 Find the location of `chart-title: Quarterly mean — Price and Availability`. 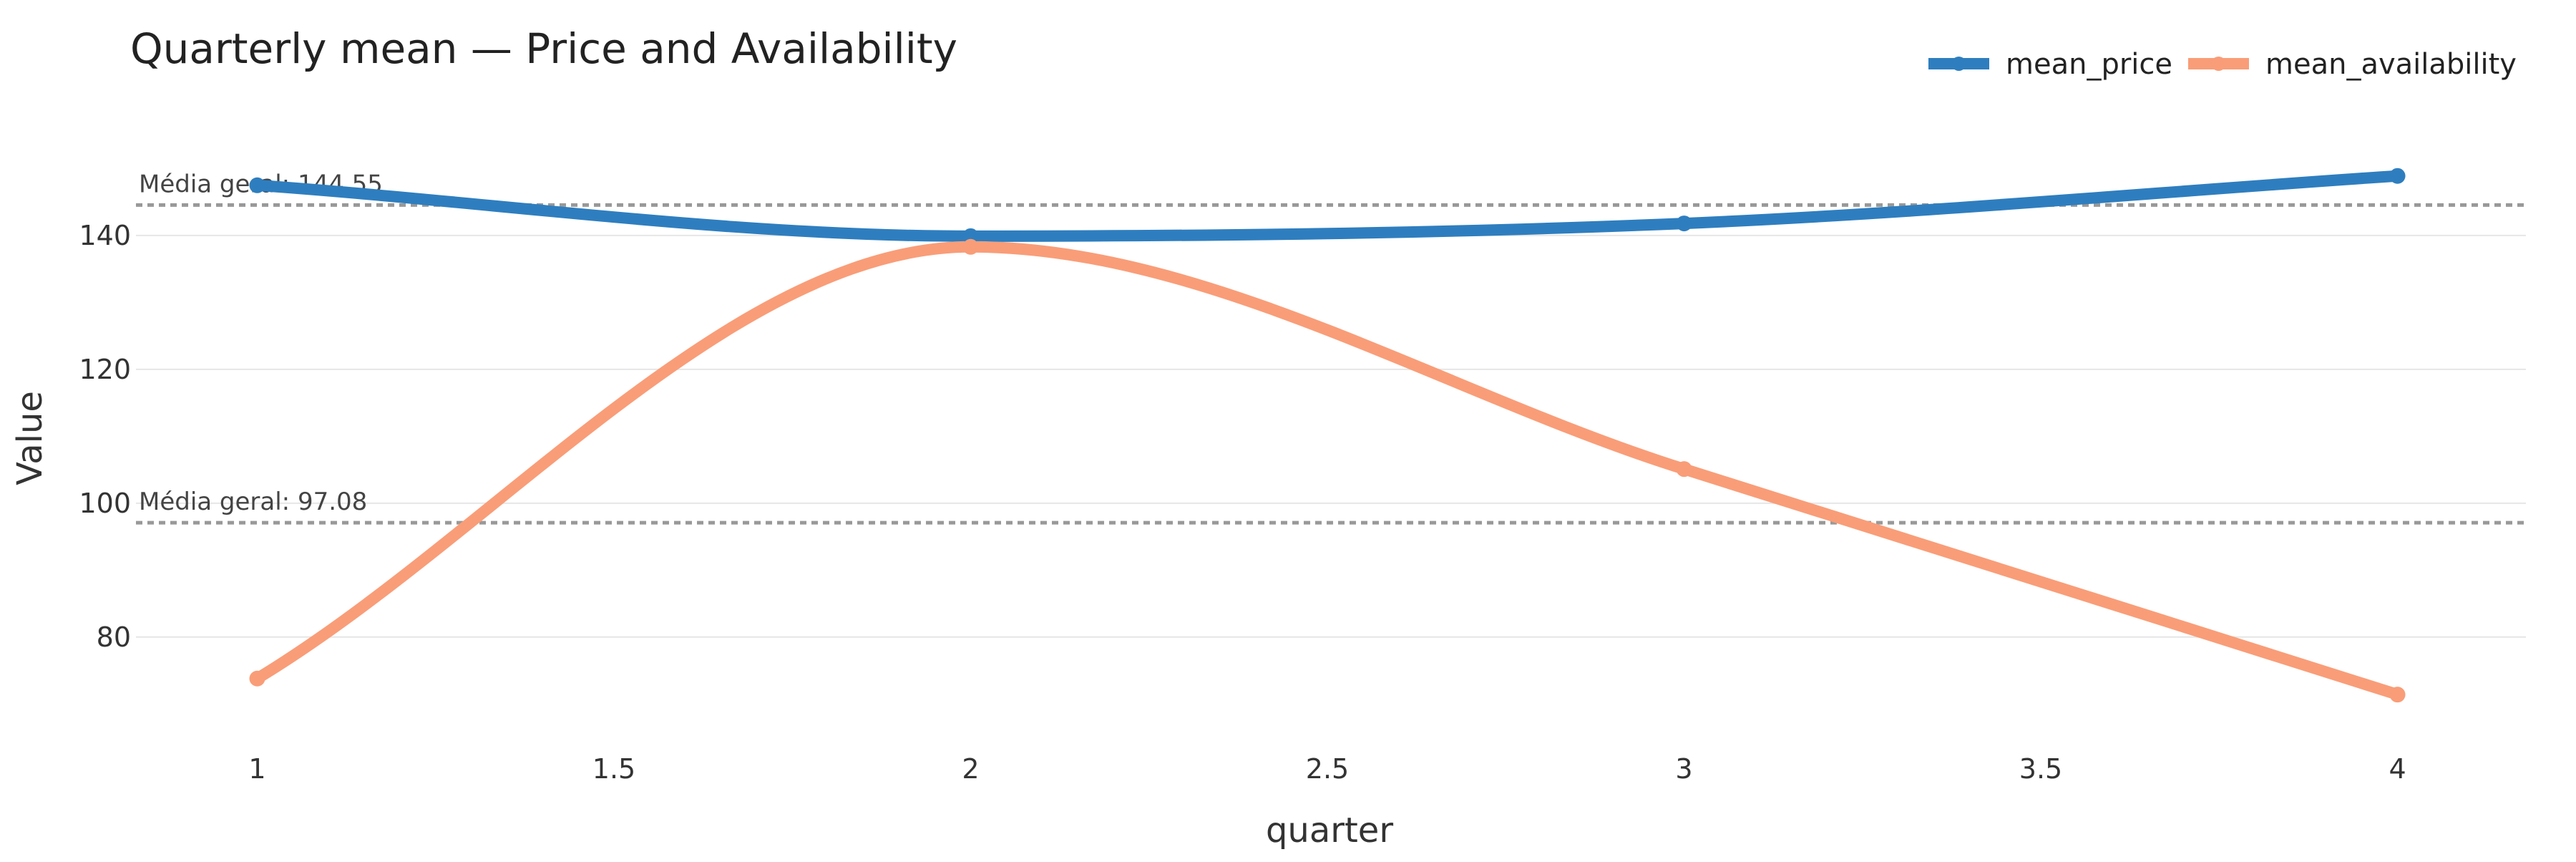

chart-title: Quarterly mean — Price and Availability is located at coordinates (543, 48).